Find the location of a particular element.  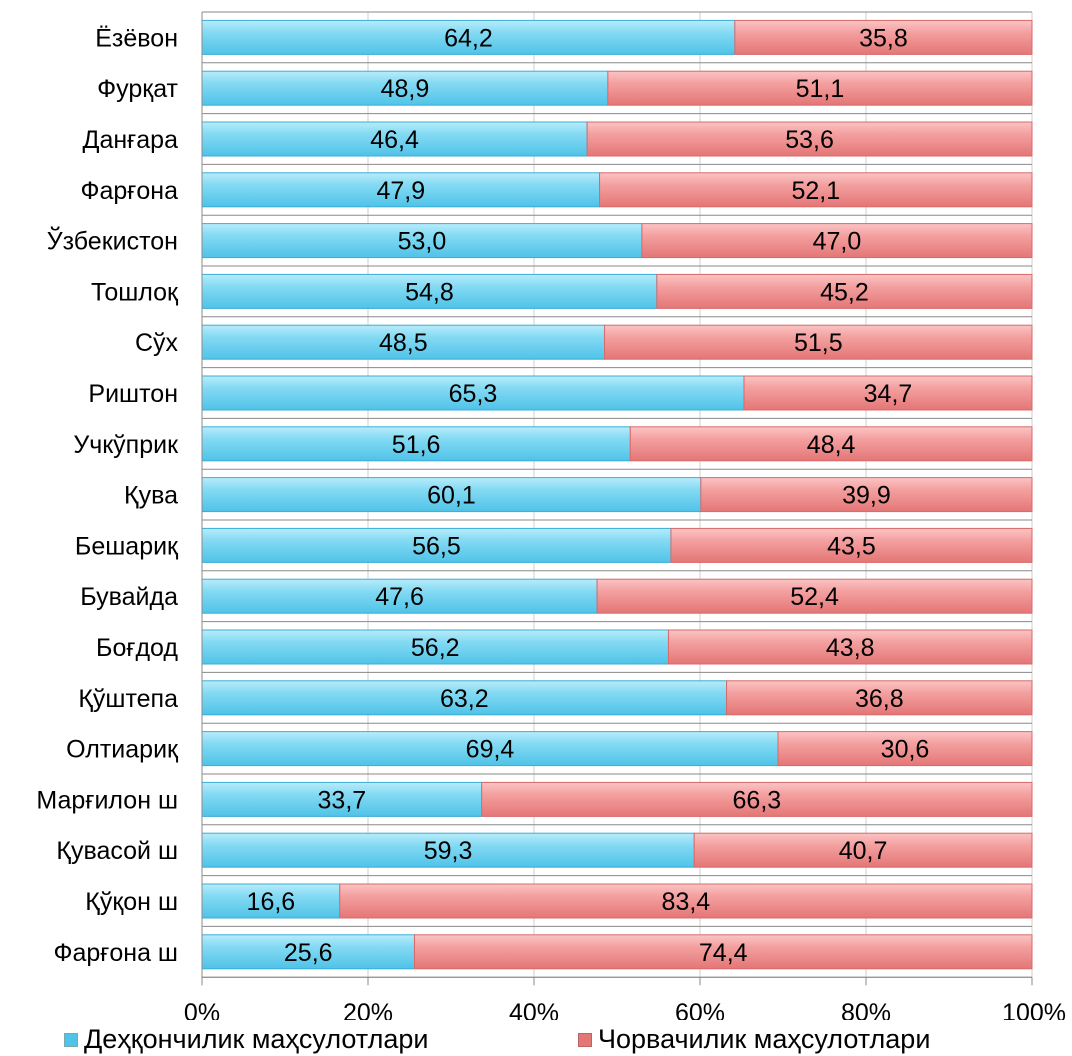

category-label: Қувасой ш is located at coordinates (117, 851).